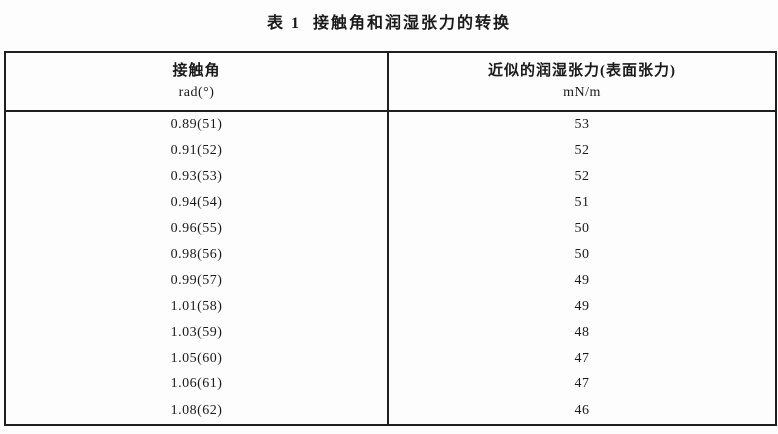 The height and width of the screenshot is (434, 778). What do you see at coordinates (582, 92) in the screenshot?
I see `column-unit-wetting-tension: mN/m` at bounding box center [582, 92].